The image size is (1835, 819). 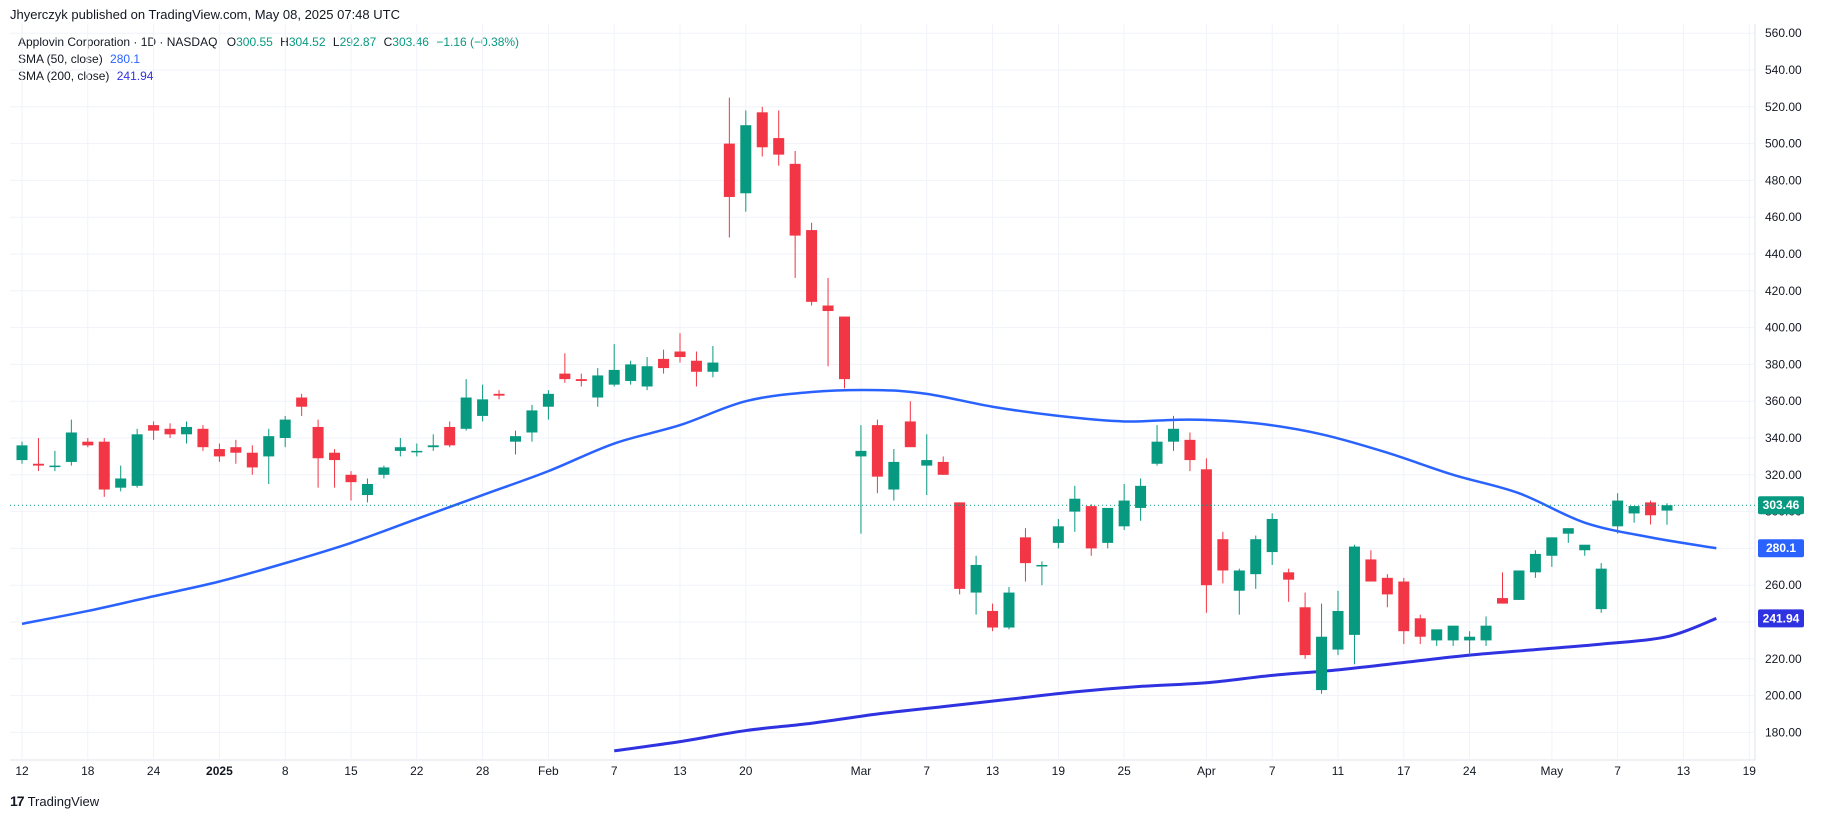 I want to click on y-tick-label: 380.00, so click(x=1783, y=364).